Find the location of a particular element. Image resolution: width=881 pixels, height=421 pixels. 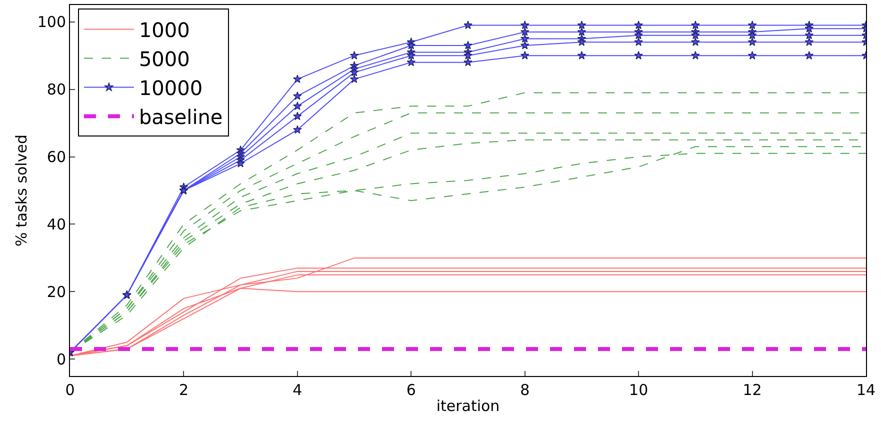

x-axis-title: iteration is located at coordinates (468, 406).